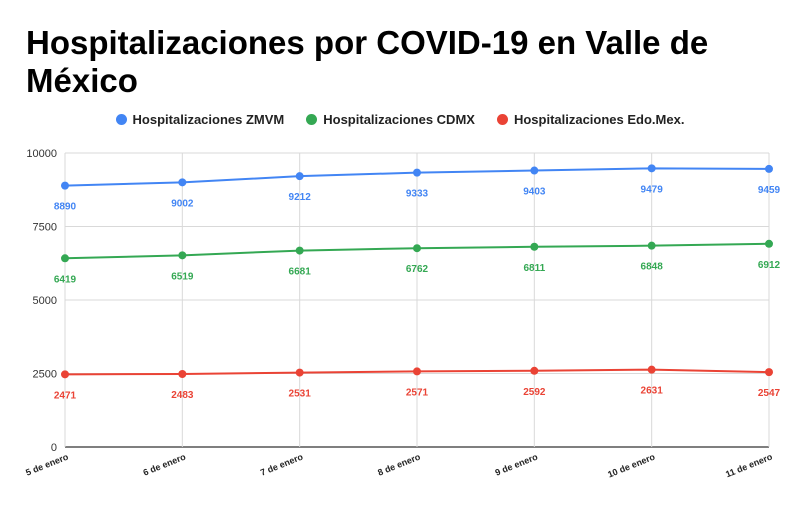 The width and height of the screenshot is (800, 508). Describe the element at coordinates (769, 265) in the screenshot. I see `data-label: 6912` at that location.